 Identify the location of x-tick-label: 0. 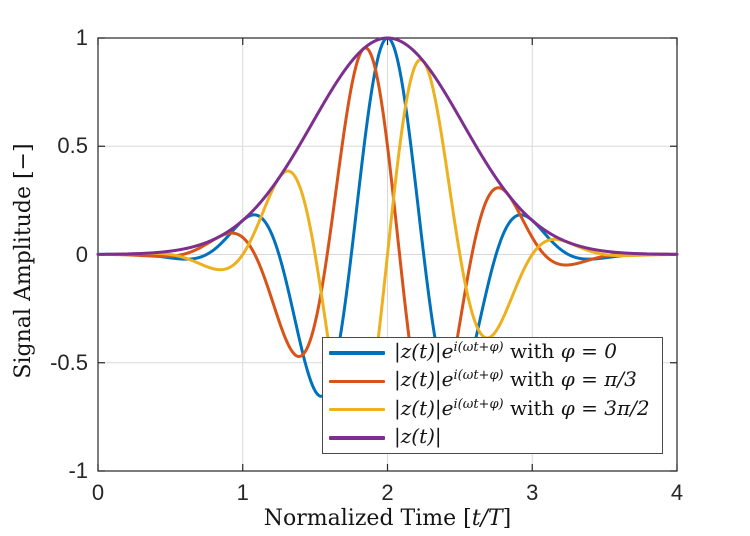
(98, 492).